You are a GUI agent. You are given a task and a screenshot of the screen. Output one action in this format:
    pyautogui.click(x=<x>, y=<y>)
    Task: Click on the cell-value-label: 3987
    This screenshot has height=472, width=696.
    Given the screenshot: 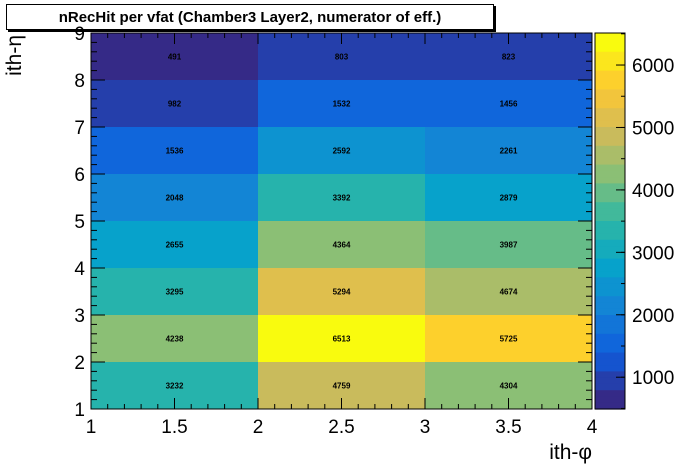 What is the action you would take?
    pyautogui.click(x=509, y=245)
    